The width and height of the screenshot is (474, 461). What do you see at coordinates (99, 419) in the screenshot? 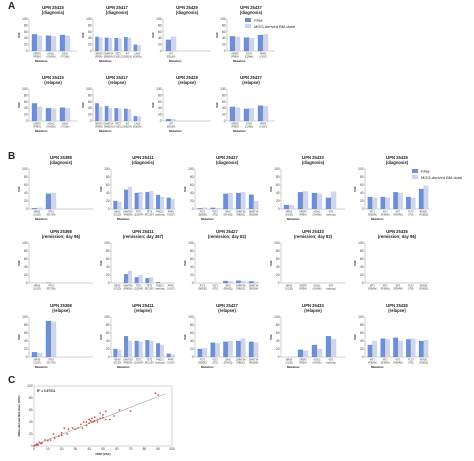
I see `trendline` at bounding box center [99, 419].